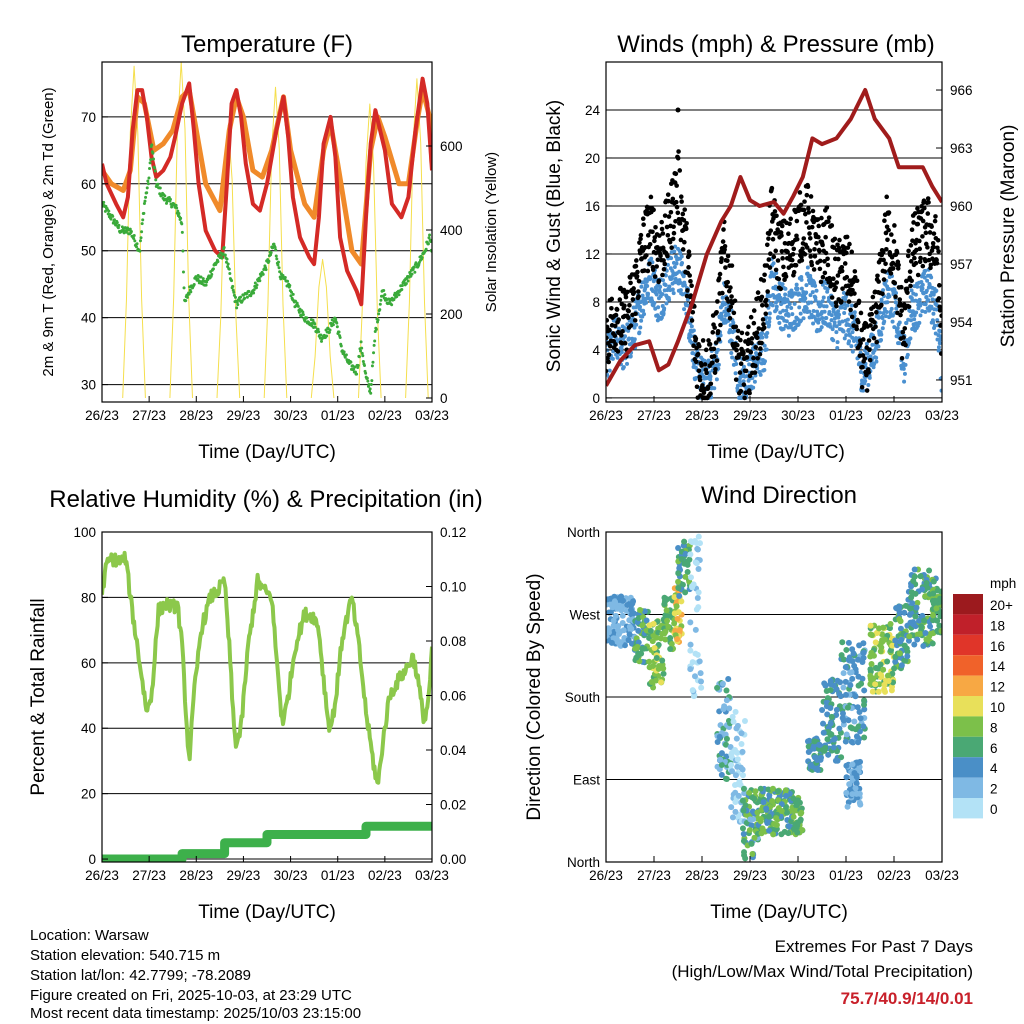 This screenshot has width=1024, height=1024. What do you see at coordinates (592, 254) in the screenshot?
I see `y-tick-label: 12` at bounding box center [592, 254].